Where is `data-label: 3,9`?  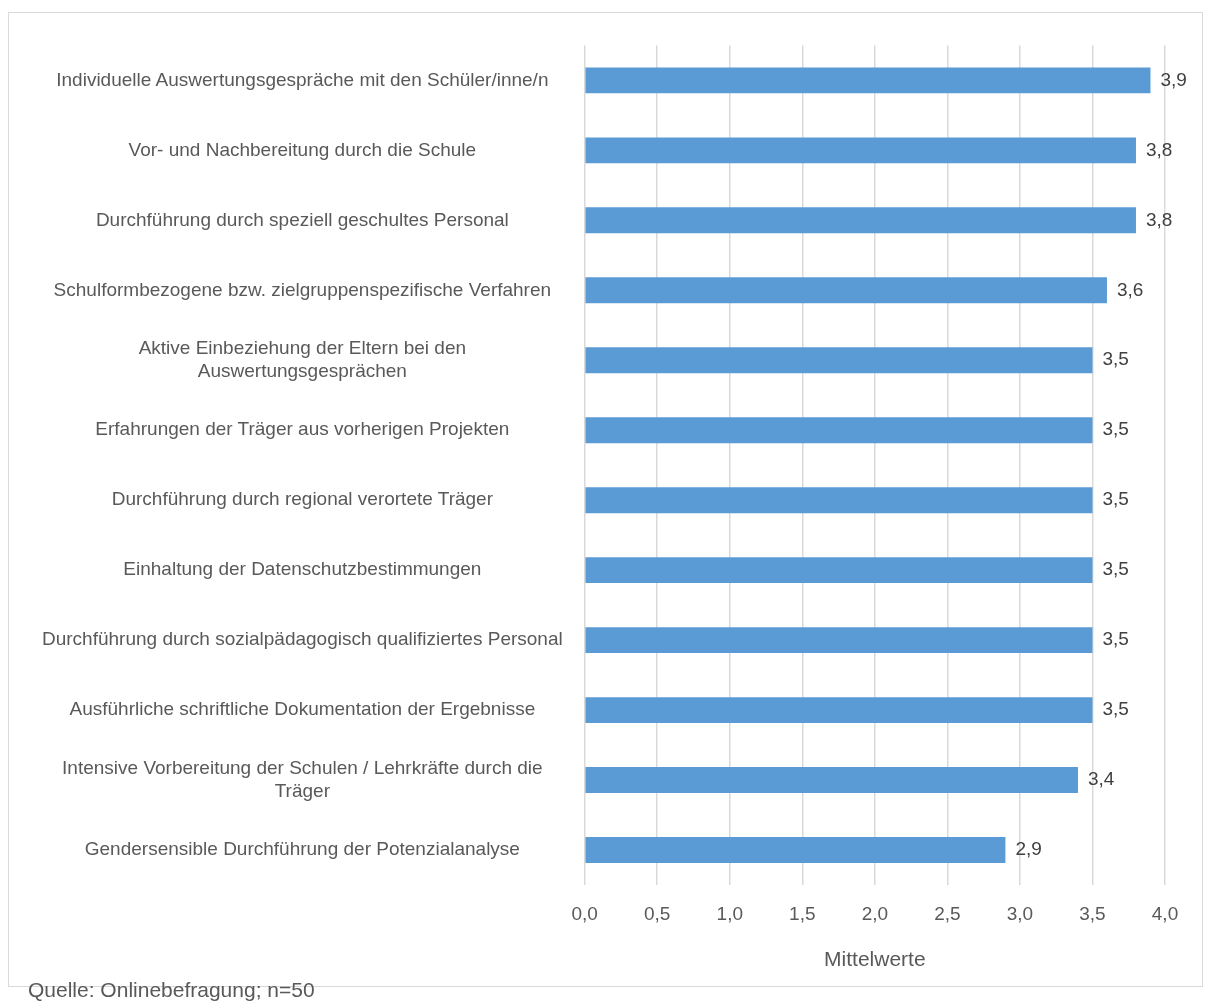
data-label: 3,9 is located at coordinates (1173, 79).